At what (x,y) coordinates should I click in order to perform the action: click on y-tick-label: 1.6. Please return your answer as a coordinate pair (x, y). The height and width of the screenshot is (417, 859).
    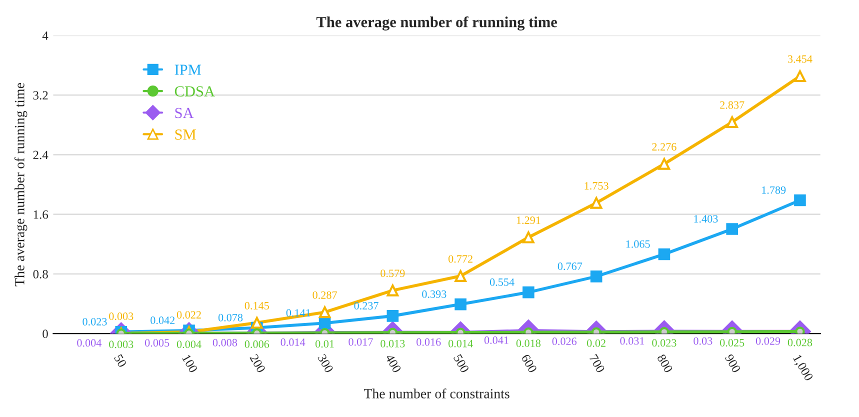
    Looking at the image, I should click on (41, 214).